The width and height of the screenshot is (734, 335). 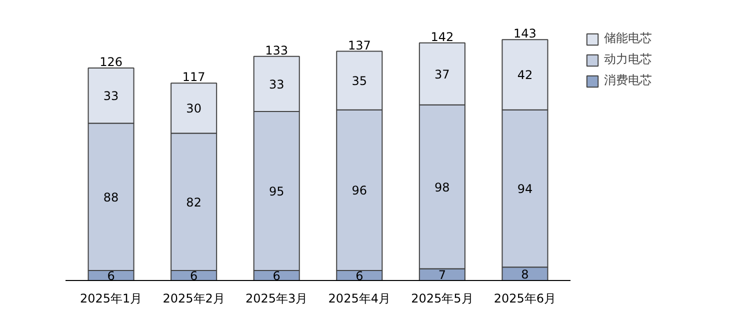 I want to click on data-label: 35, so click(x=360, y=81).